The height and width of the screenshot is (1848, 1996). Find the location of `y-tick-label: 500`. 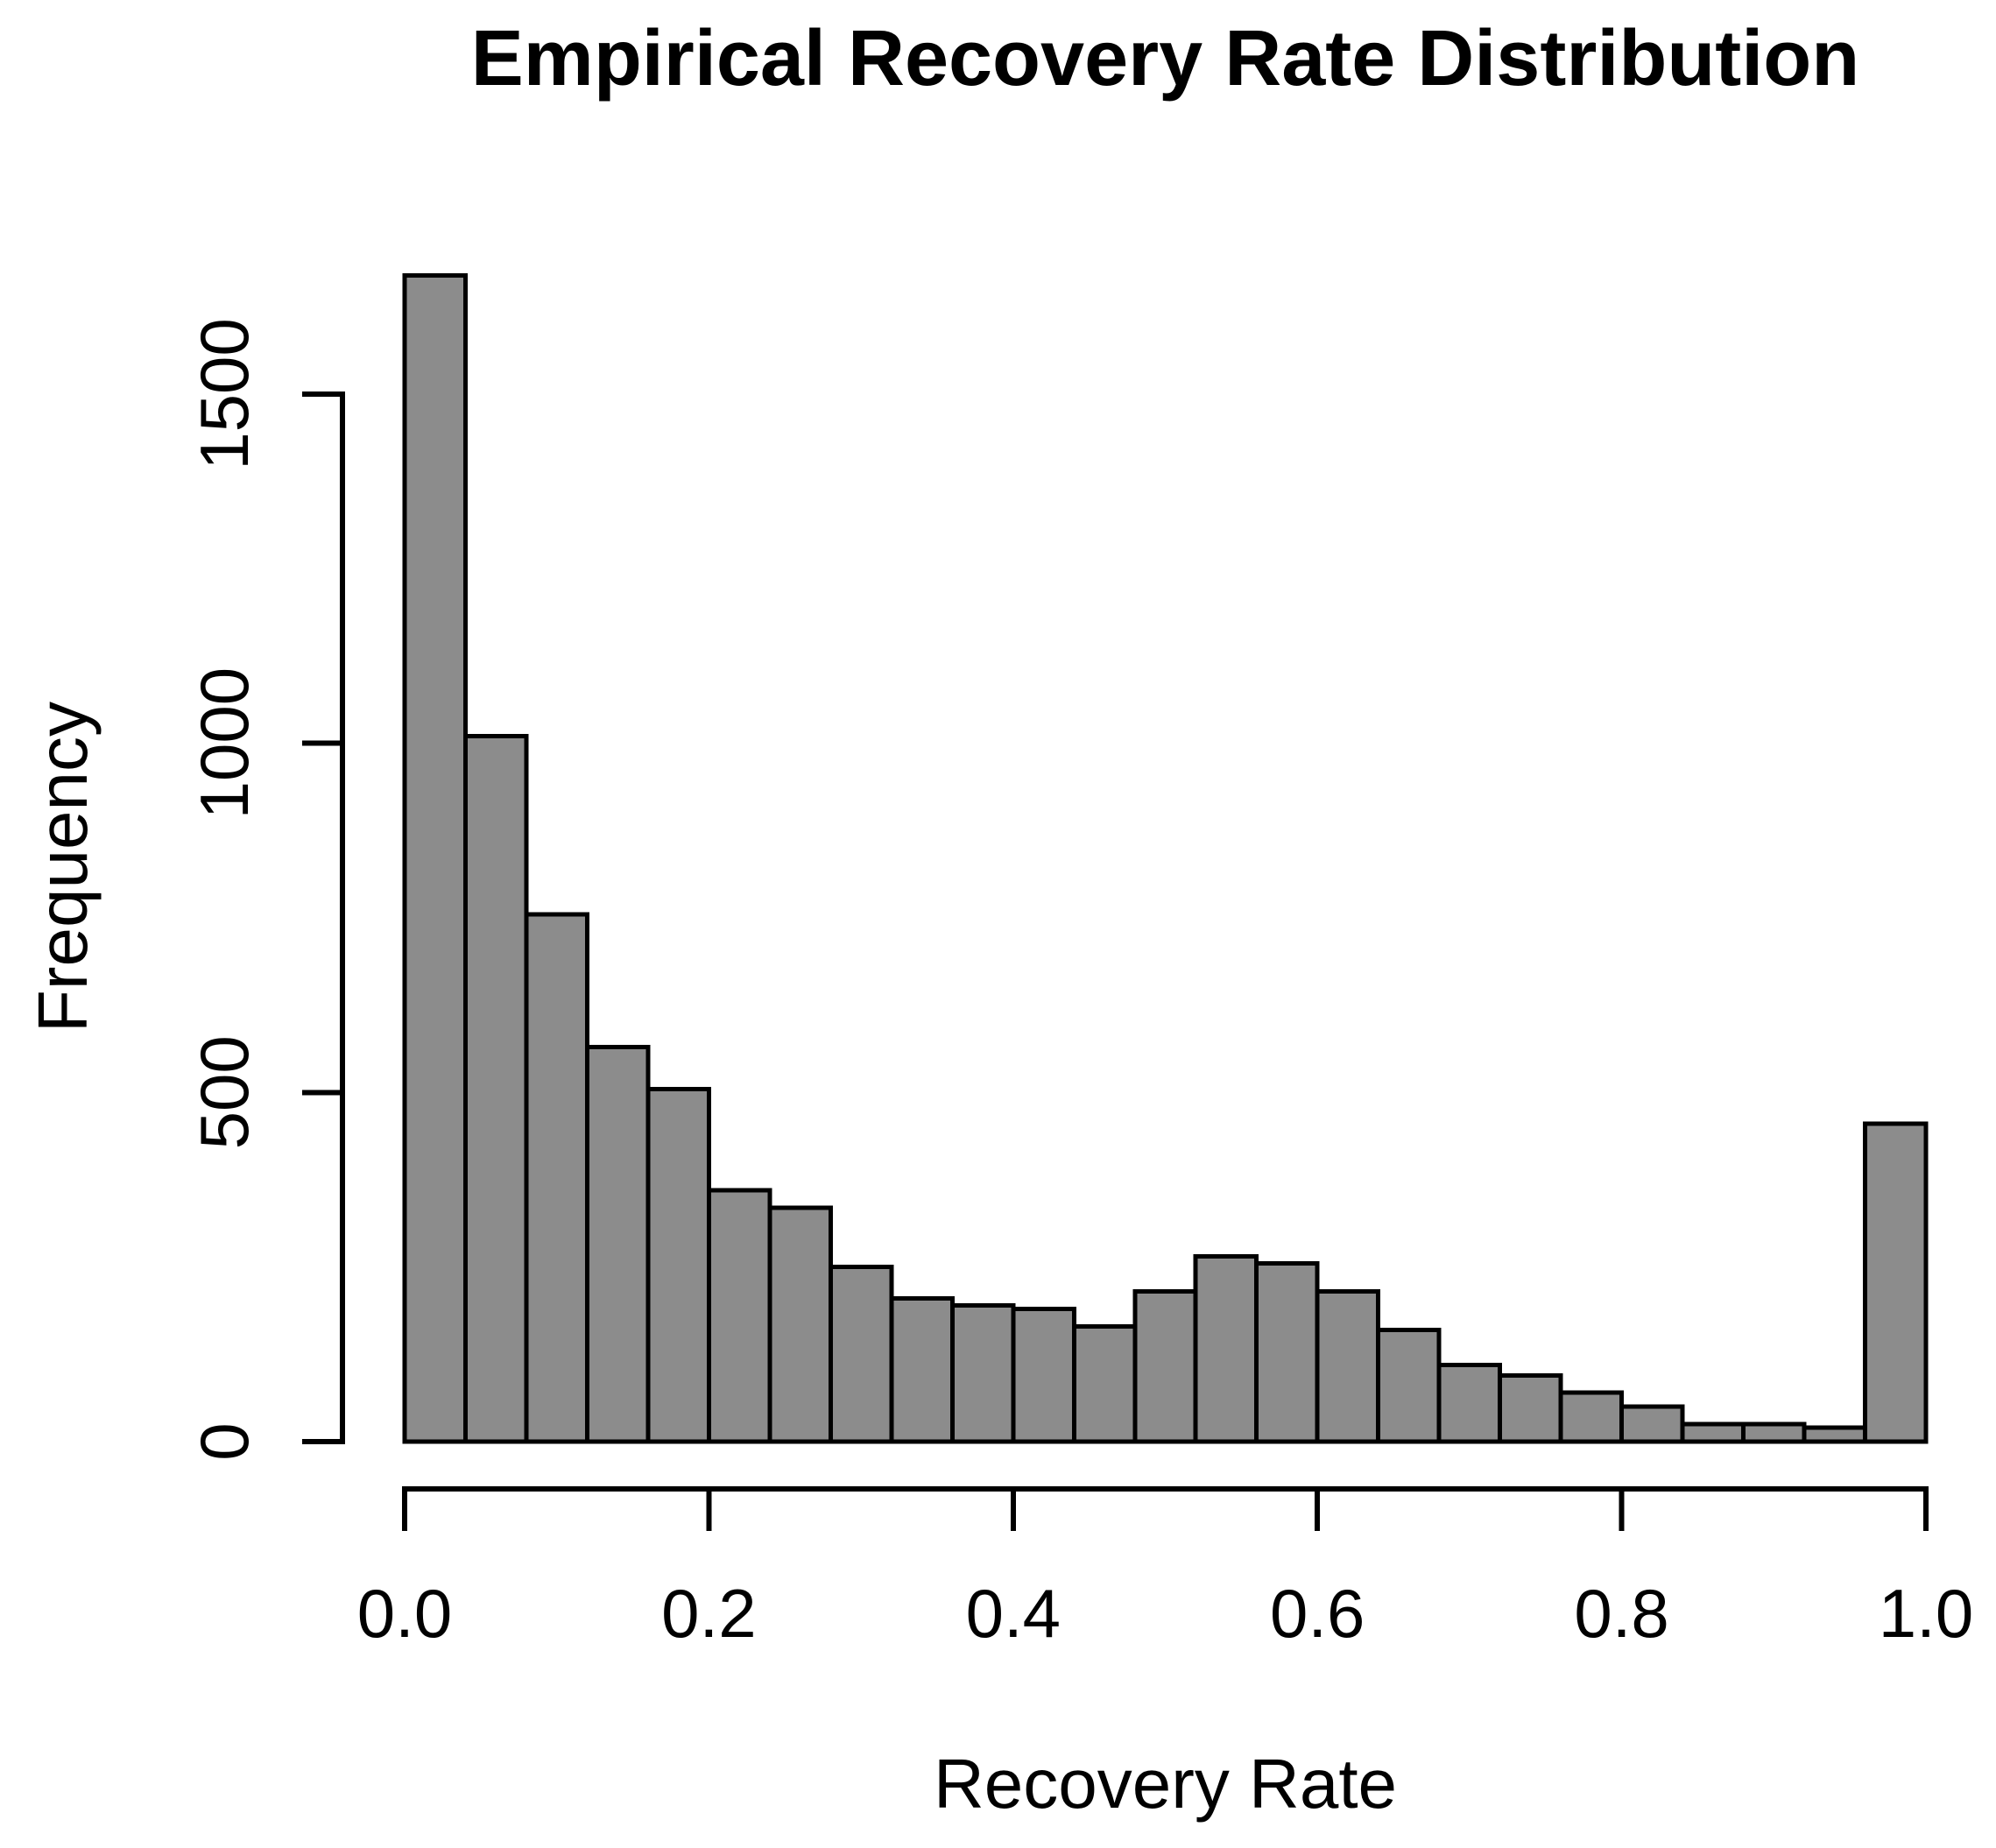

y-tick-label: 500 is located at coordinates (224, 1092).